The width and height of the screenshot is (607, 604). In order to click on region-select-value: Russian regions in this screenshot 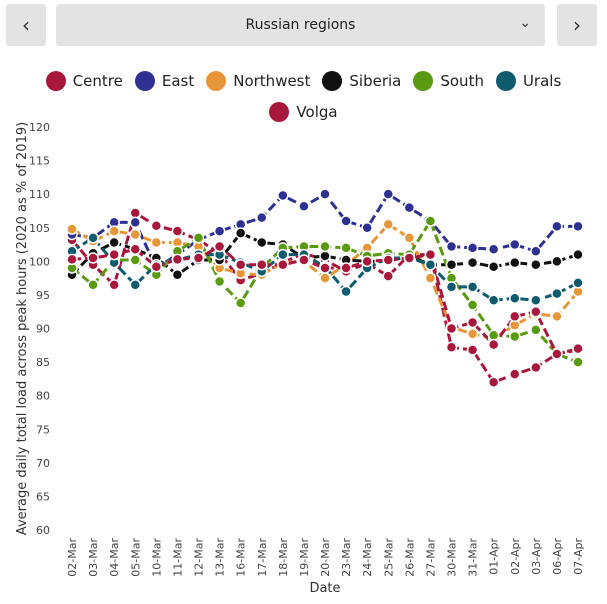, I will do `click(300, 25)`.